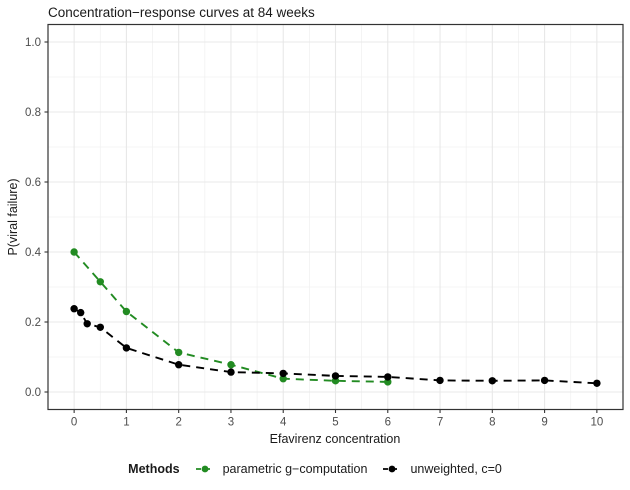 The image size is (630, 490). Describe the element at coordinates (33, 323) in the screenshot. I see `y-tick-label: 0.2` at that location.